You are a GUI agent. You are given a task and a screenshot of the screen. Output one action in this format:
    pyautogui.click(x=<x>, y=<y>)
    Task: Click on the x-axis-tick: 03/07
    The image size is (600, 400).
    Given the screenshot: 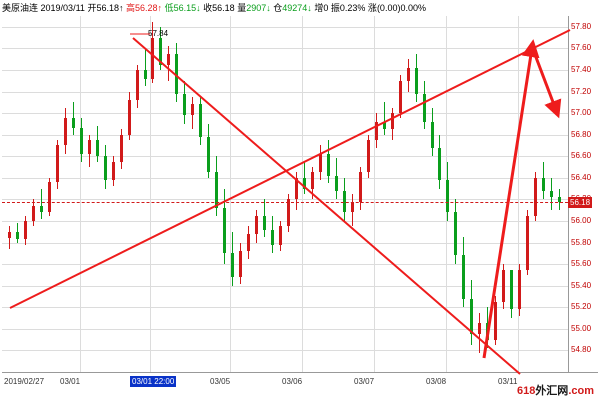 What is the action you would take?
    pyautogui.click(x=364, y=381)
    